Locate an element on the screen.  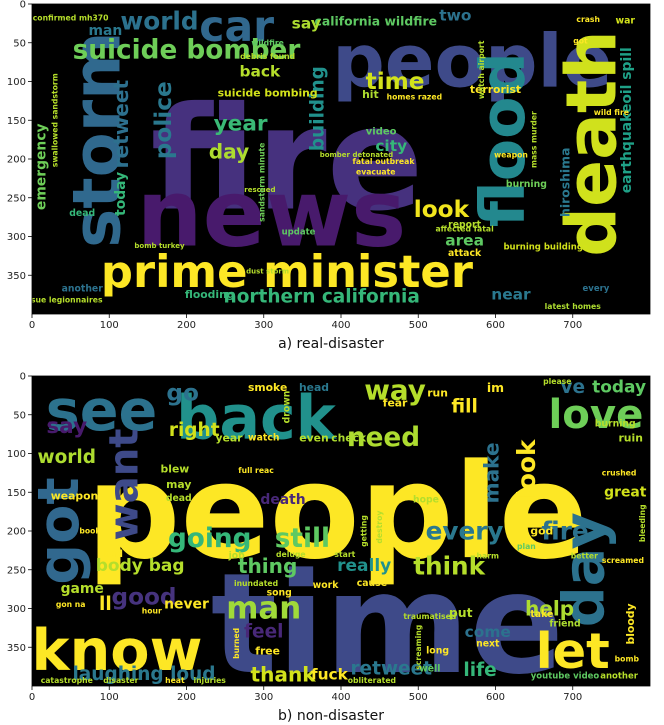
word: death is located at coordinates (282, 500).